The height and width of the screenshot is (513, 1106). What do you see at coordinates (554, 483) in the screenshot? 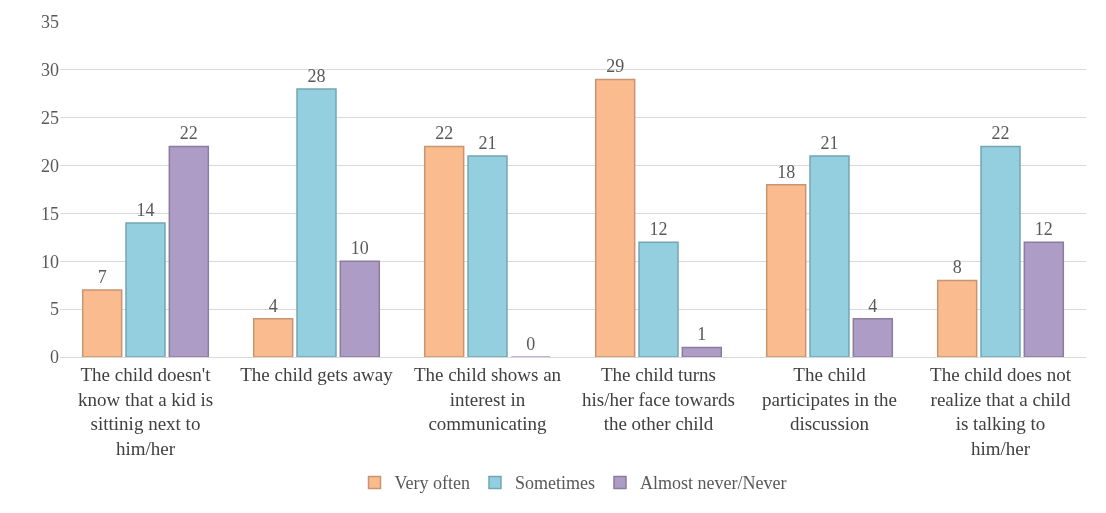
I see `legend-label: Sometimes` at bounding box center [554, 483].